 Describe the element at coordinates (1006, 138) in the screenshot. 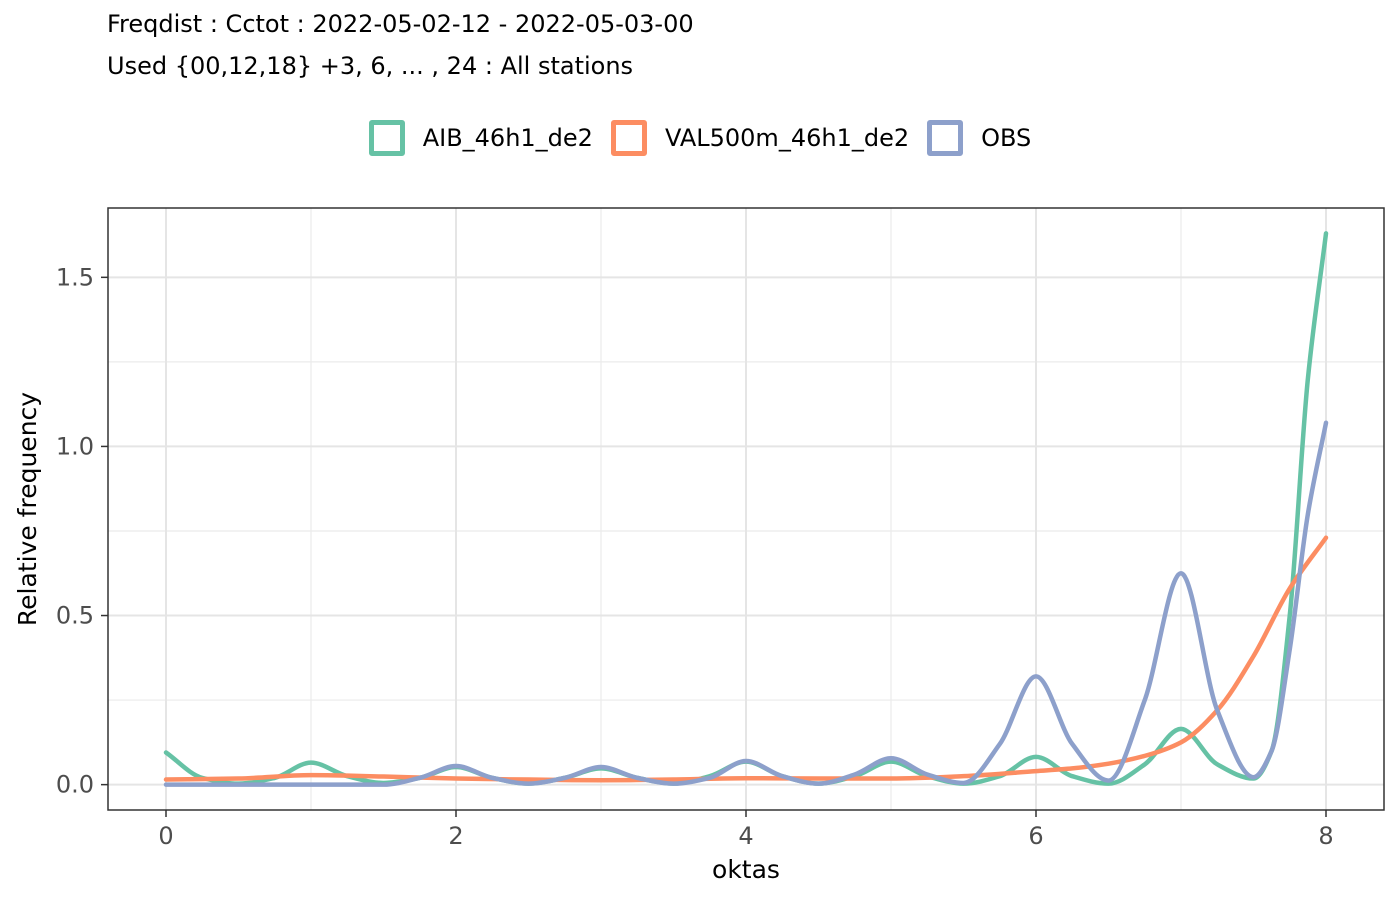

I see `legend-label: OBS` at that location.